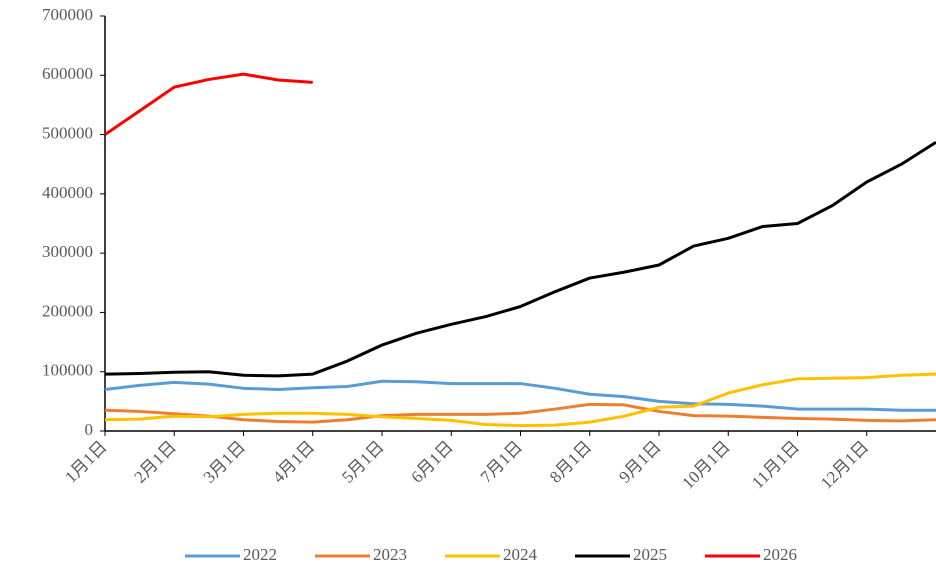  Describe the element at coordinates (362, 461) in the screenshot. I see `x-tick-label: 5月1日` at that location.